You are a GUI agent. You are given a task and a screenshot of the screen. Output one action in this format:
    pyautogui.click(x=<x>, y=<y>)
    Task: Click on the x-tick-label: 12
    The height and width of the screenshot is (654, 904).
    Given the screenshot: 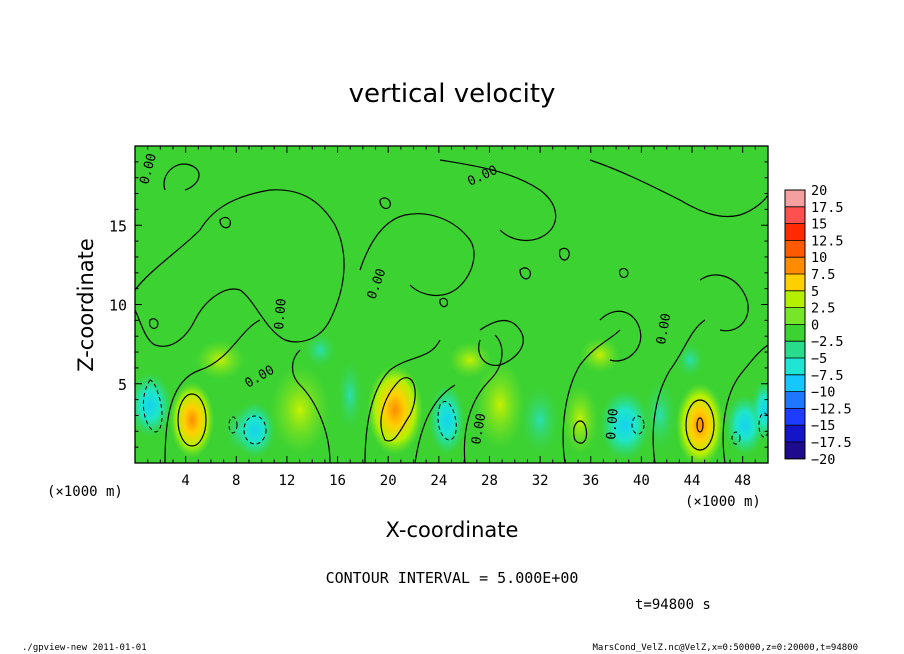 What is the action you would take?
    pyautogui.click(x=286, y=481)
    